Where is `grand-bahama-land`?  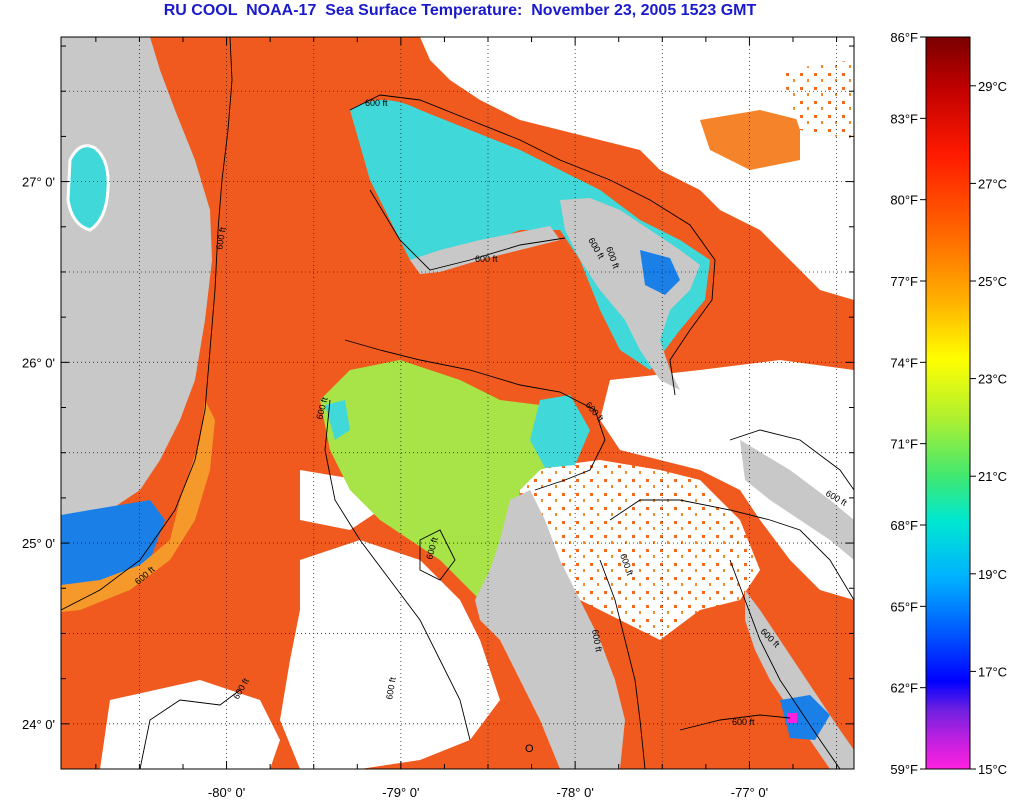
grand-bahama-land is located at coordinates (485, 250).